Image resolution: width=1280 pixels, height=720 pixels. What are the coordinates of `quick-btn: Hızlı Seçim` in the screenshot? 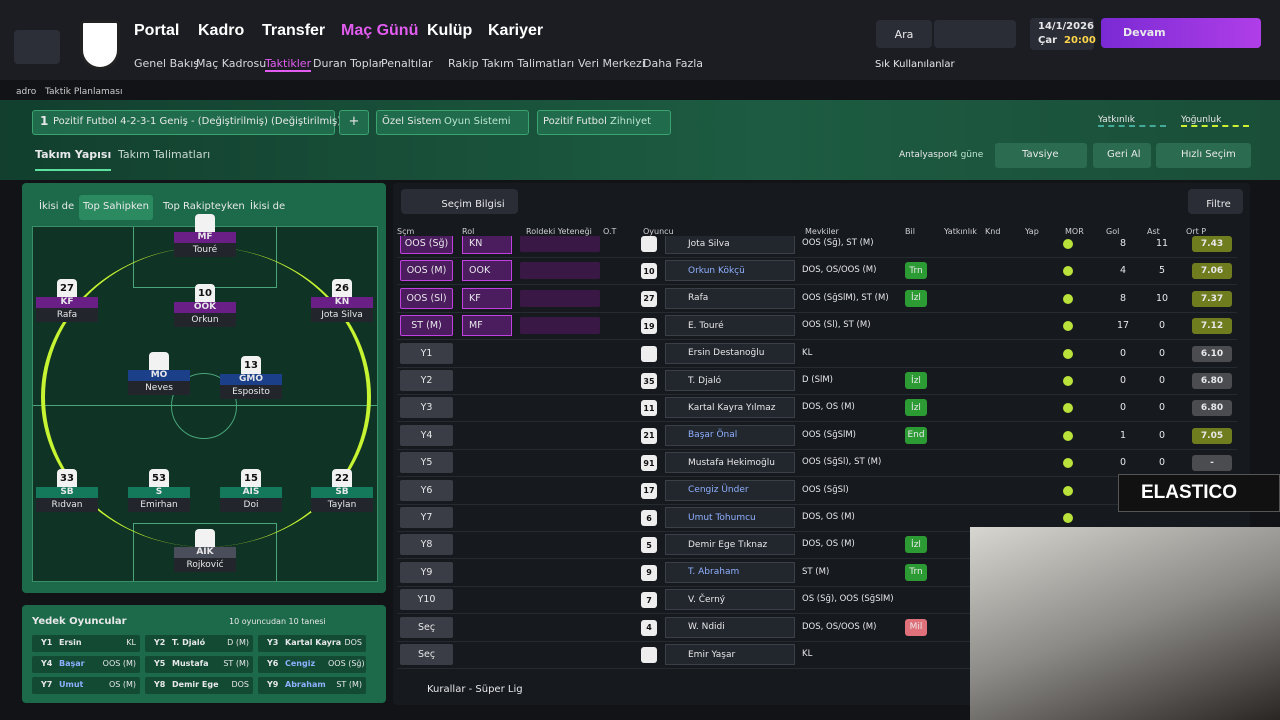 It's located at (1203, 155).